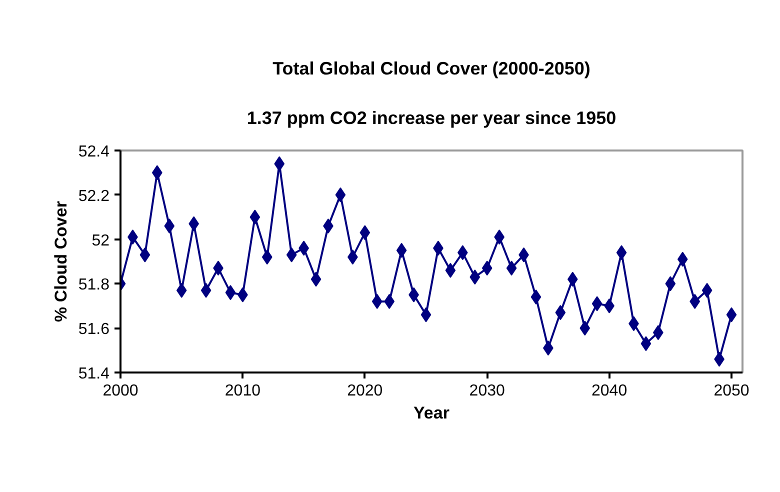 The height and width of the screenshot is (492, 780). Describe the element at coordinates (94, 196) in the screenshot. I see `y-tick-label: 52.2` at that location.